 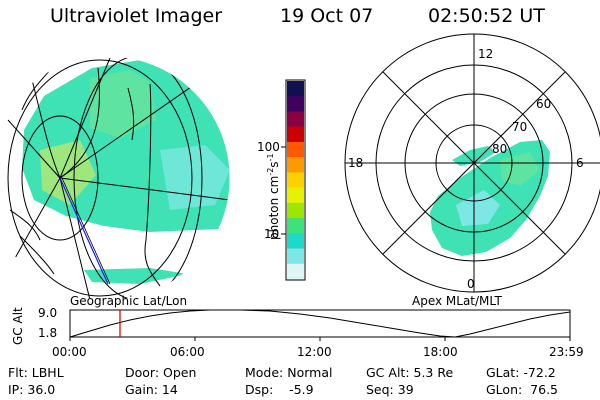 What do you see at coordinates (327, 16) in the screenshot?
I see `observation-date: 19 Oct 07` at bounding box center [327, 16].